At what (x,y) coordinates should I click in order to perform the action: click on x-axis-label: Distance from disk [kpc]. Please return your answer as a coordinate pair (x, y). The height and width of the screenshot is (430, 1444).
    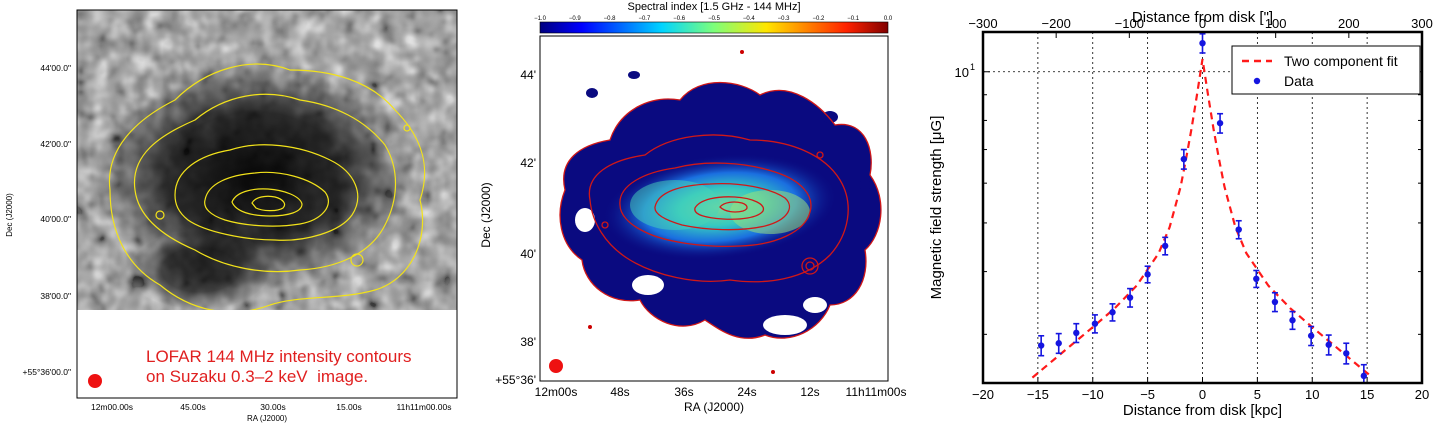
    Looking at the image, I should click on (1202, 410).